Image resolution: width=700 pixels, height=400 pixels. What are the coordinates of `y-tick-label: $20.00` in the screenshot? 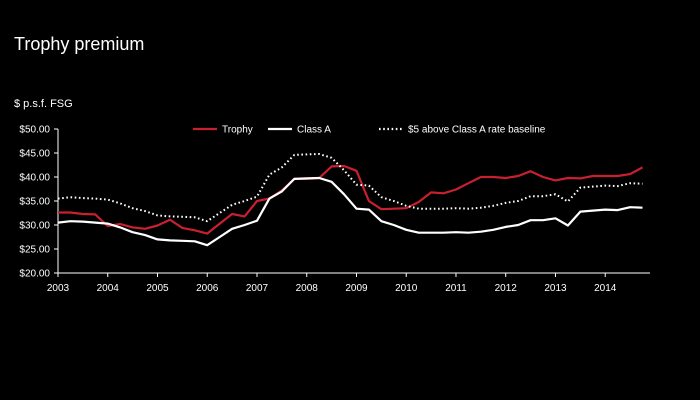 It's located at (34, 274).